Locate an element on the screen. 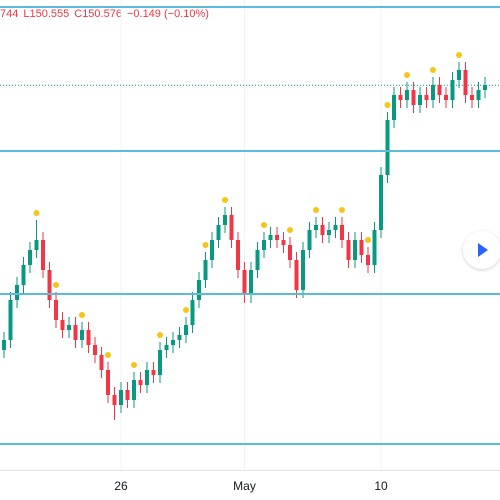  header-value: −0.149 (−0.10%) is located at coordinates (168, 14).